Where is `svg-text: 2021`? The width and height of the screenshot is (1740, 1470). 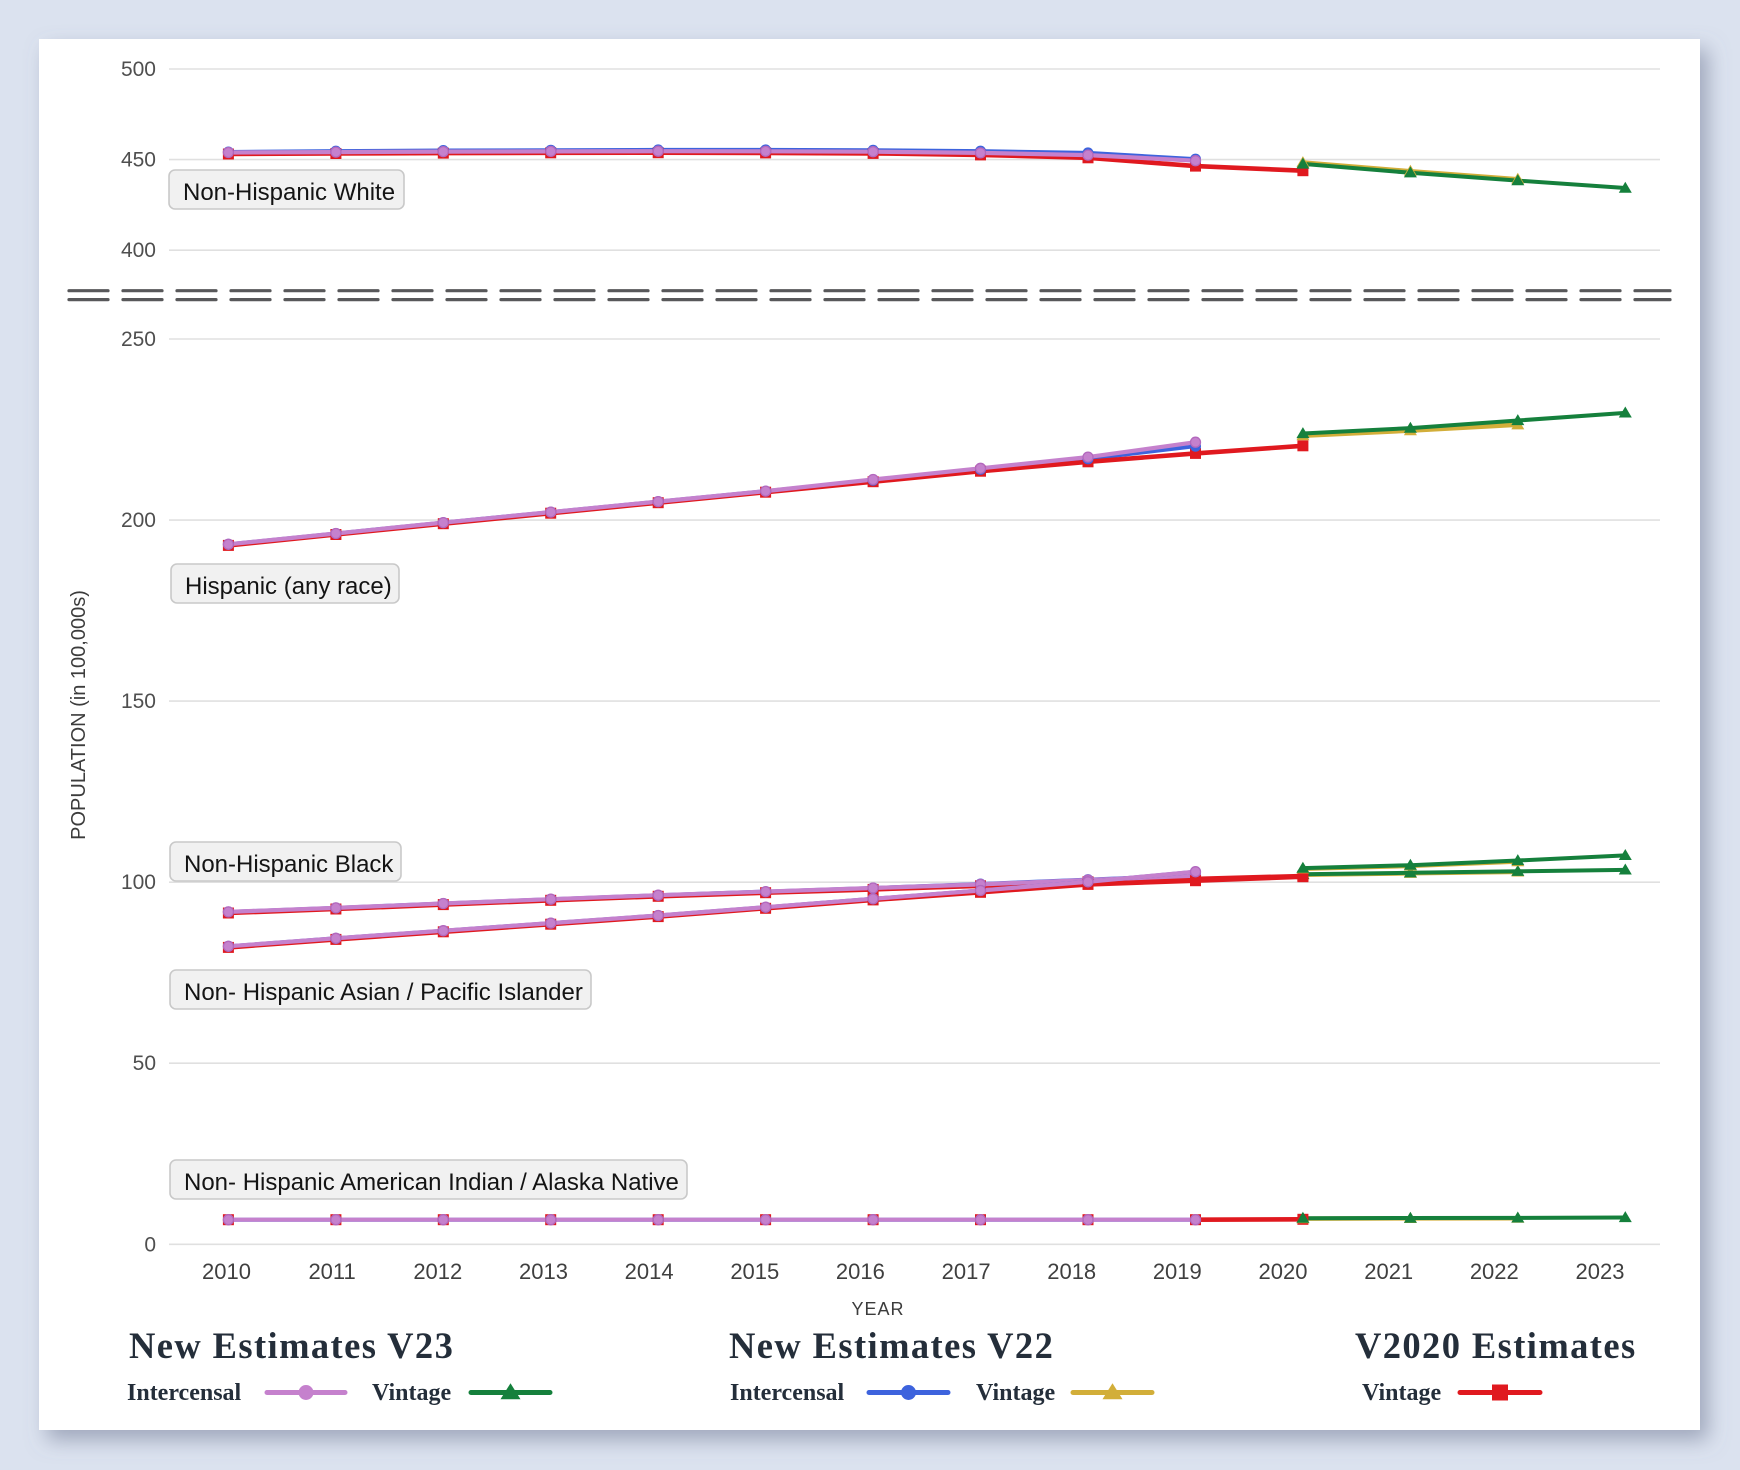 svg-text: 2021 is located at coordinates (1388, 1271).